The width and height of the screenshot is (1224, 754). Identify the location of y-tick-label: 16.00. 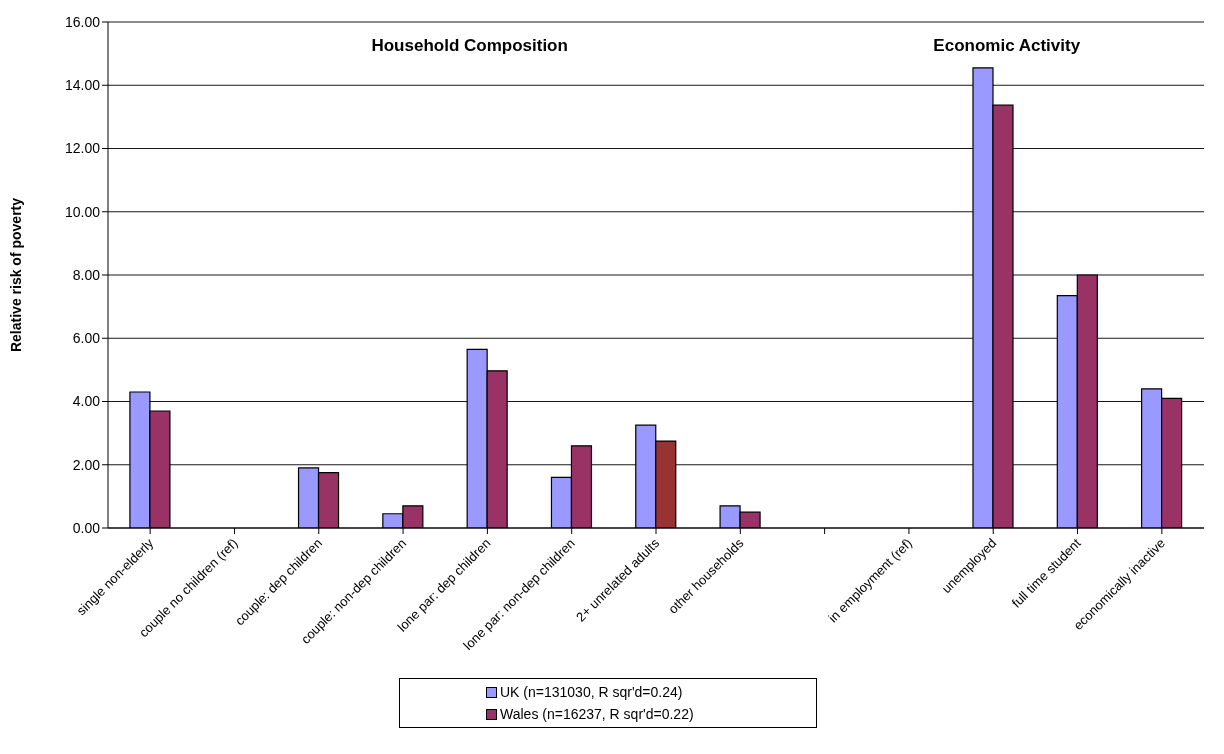
(82, 21).